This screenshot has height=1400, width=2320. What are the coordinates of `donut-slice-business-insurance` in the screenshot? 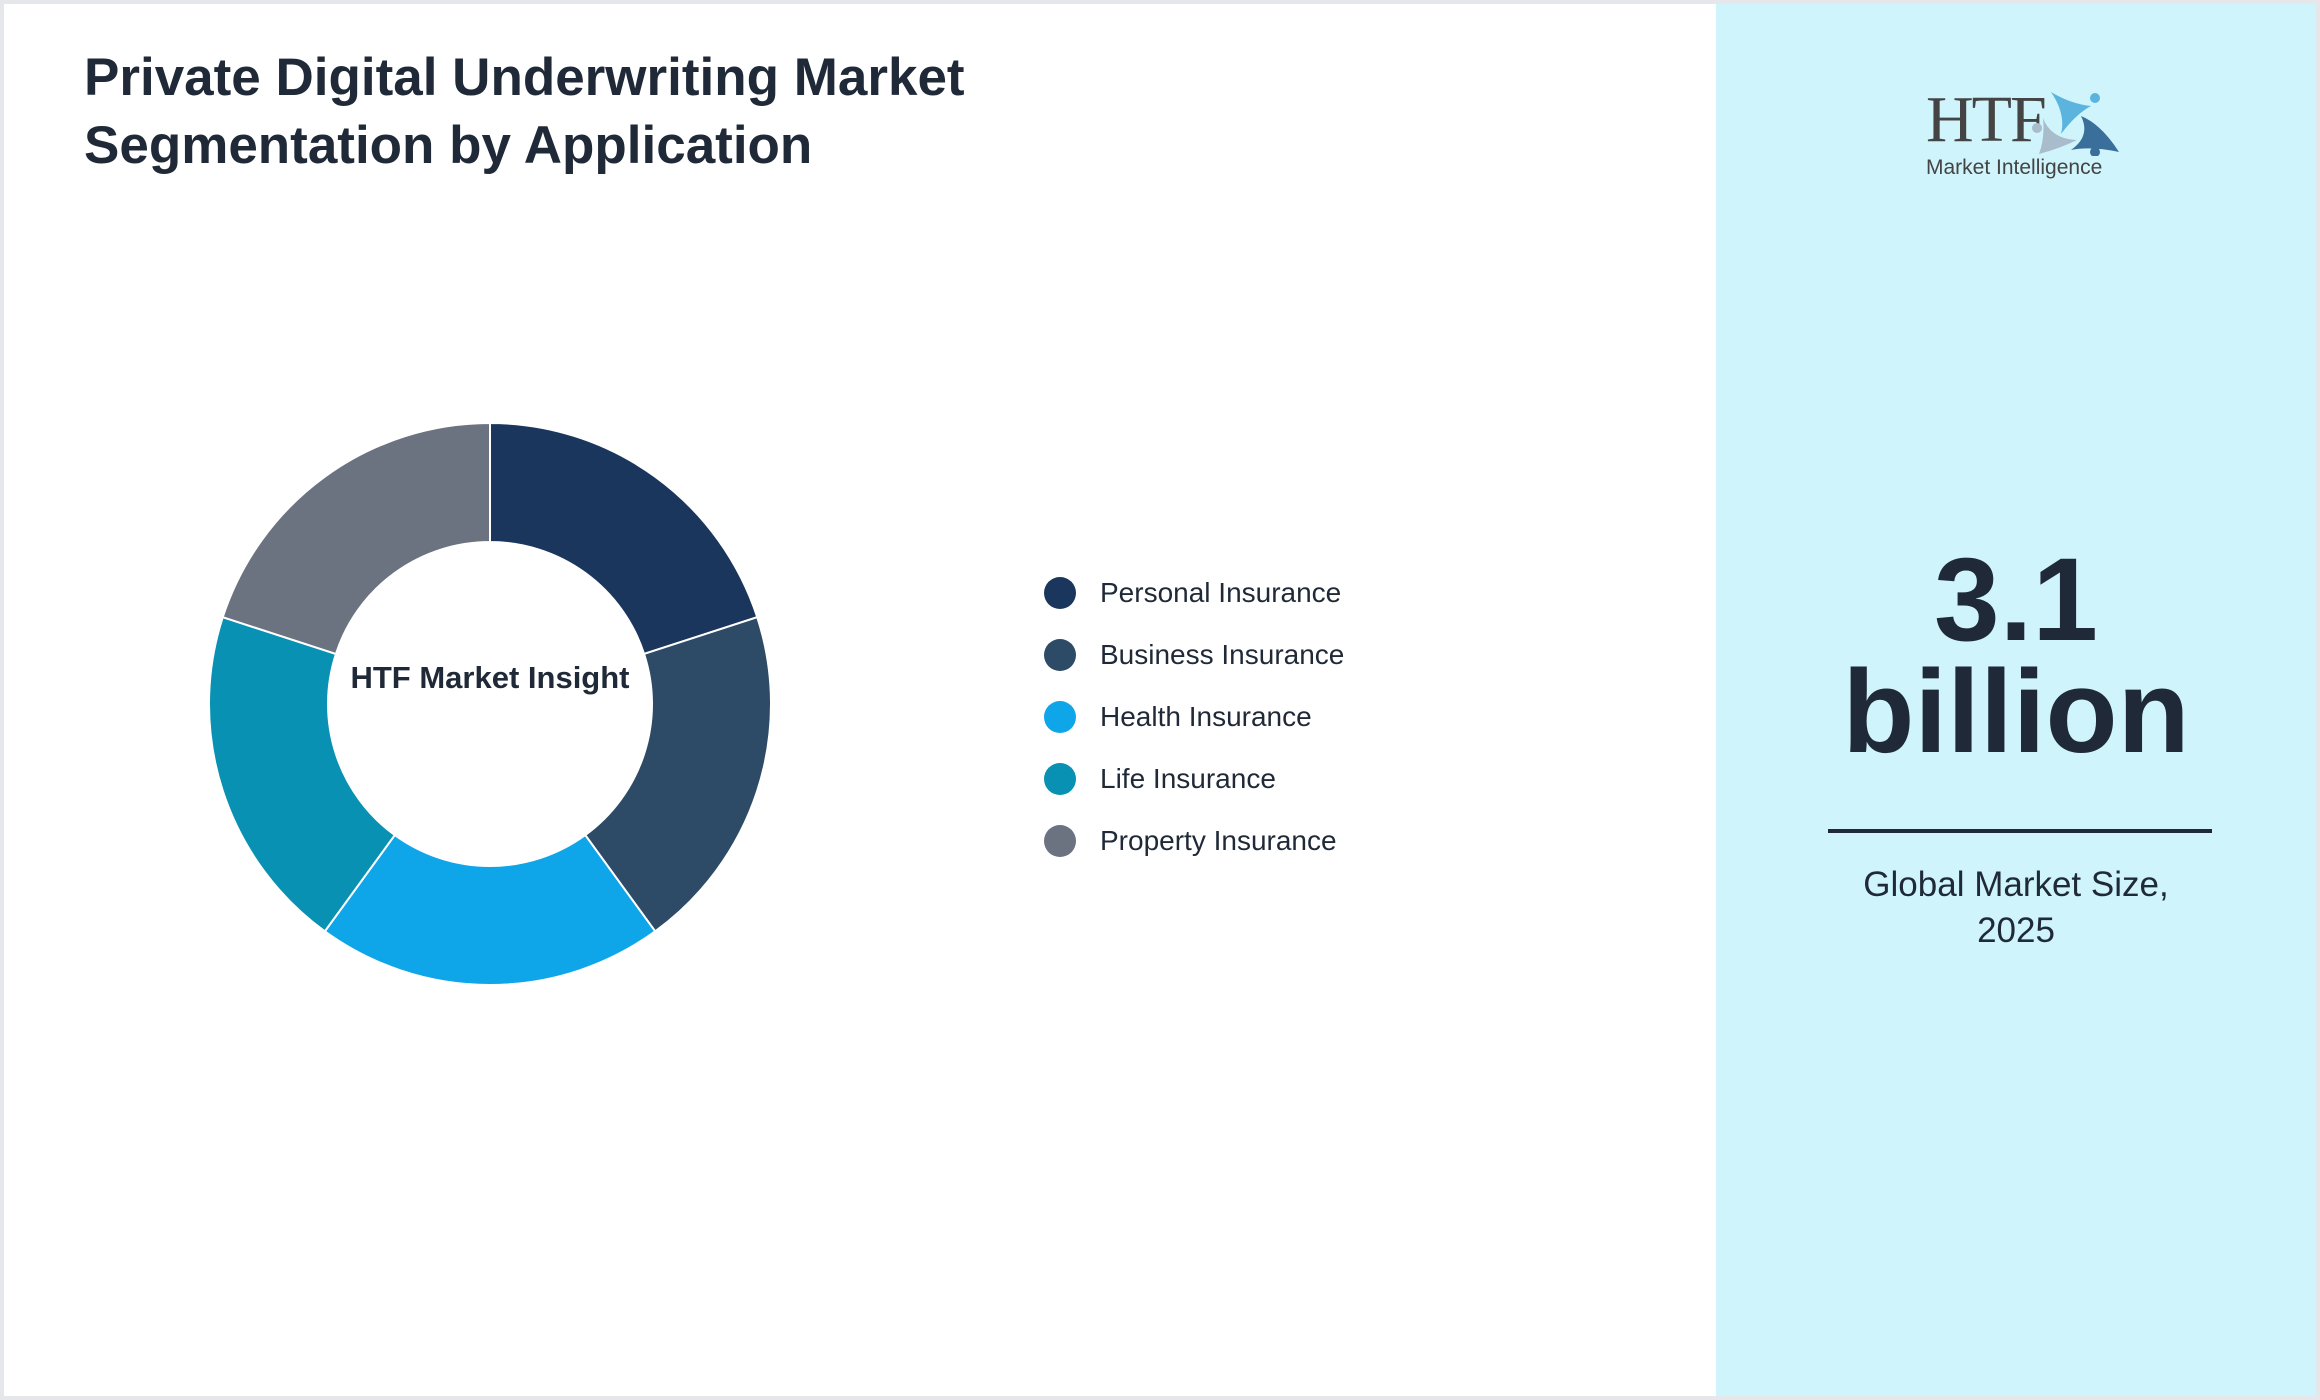 It's located at (677, 774).